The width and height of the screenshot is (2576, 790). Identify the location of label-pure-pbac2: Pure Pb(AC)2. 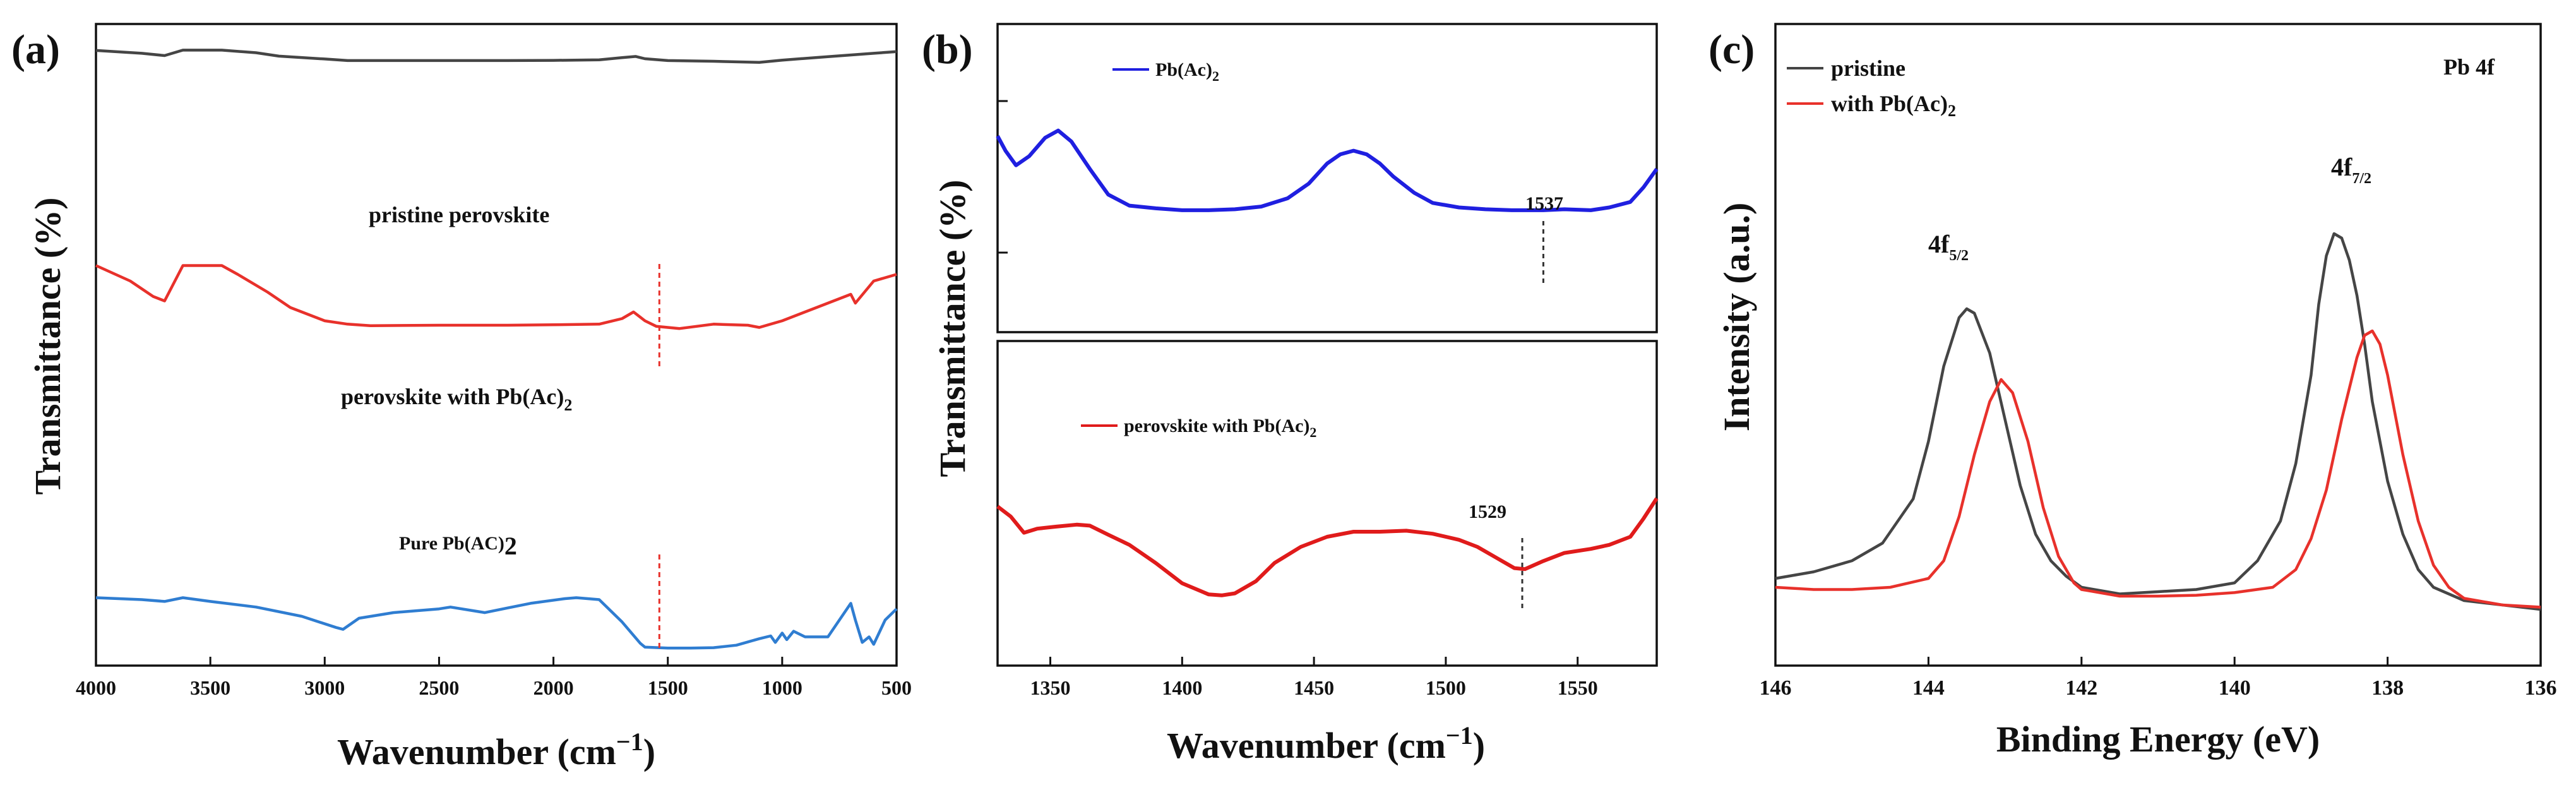
(458, 546).